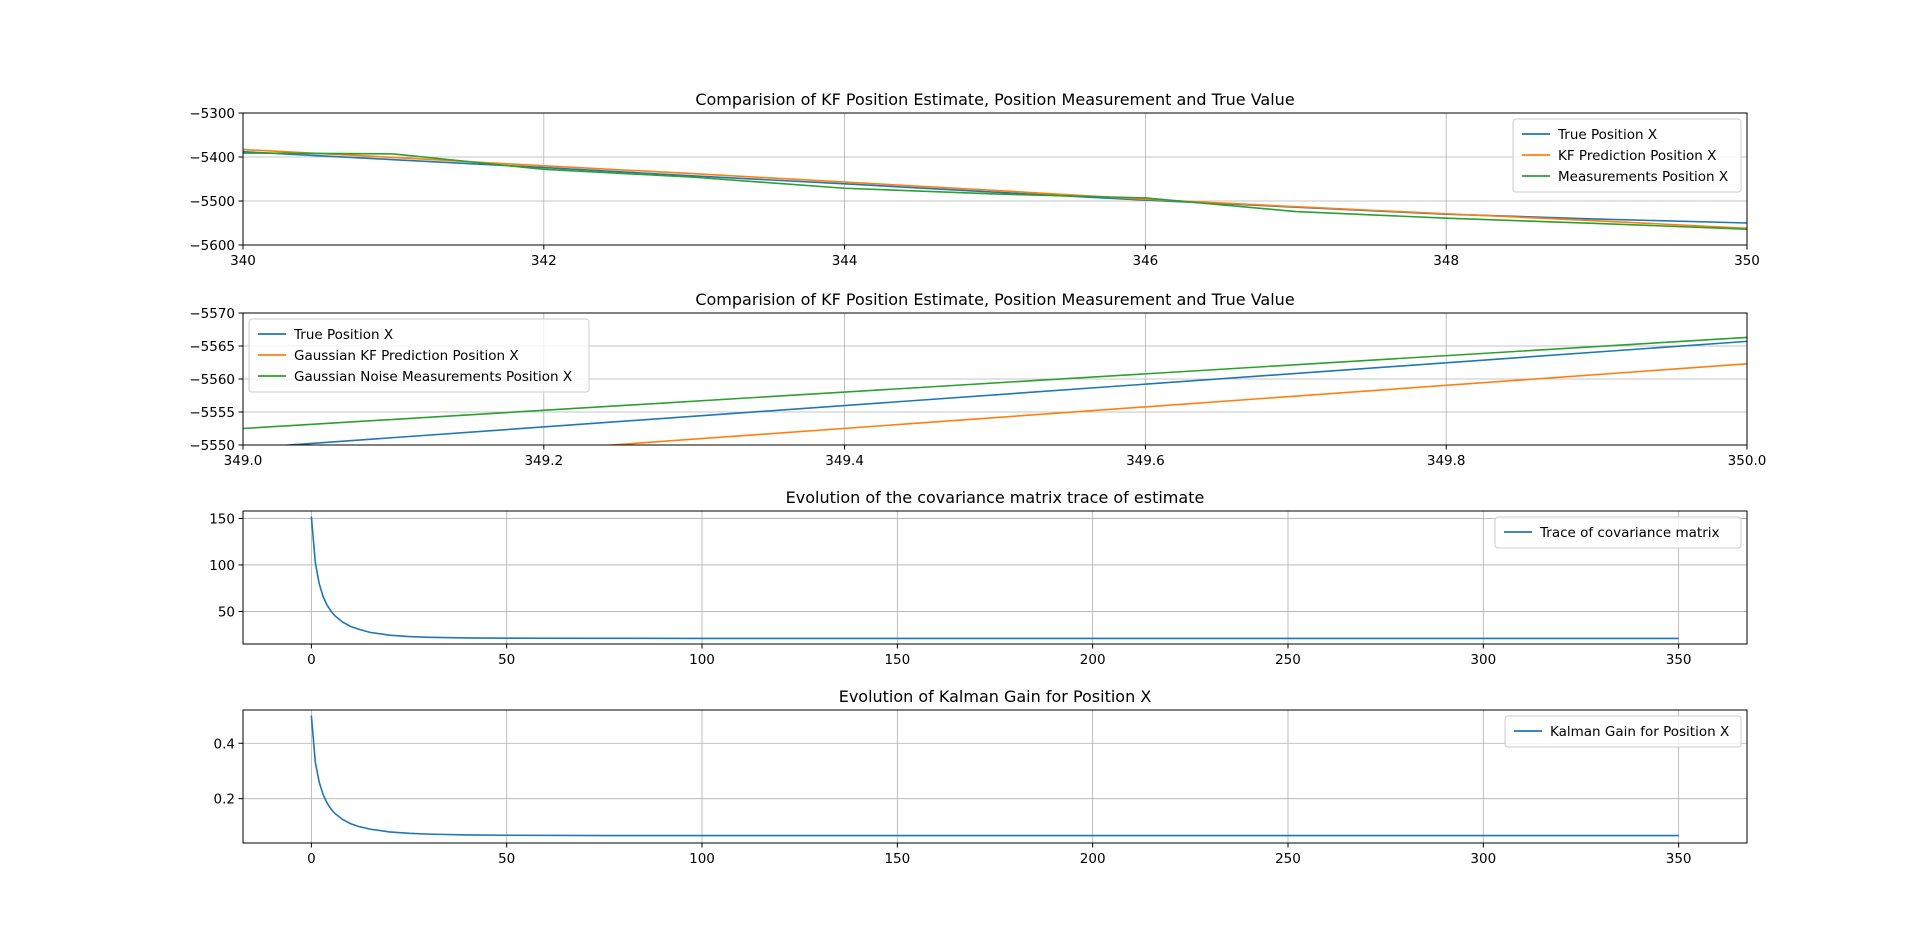  What do you see at coordinates (1146, 261) in the screenshot?
I see `x-tick-label: 346` at bounding box center [1146, 261].